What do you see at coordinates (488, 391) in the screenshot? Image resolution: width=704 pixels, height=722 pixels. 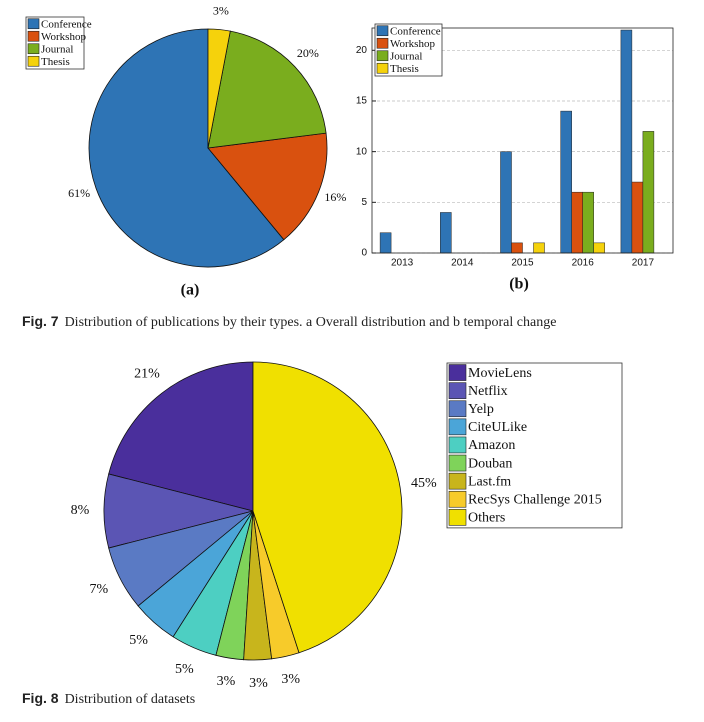 I see `legend-label: Netflix` at bounding box center [488, 391].